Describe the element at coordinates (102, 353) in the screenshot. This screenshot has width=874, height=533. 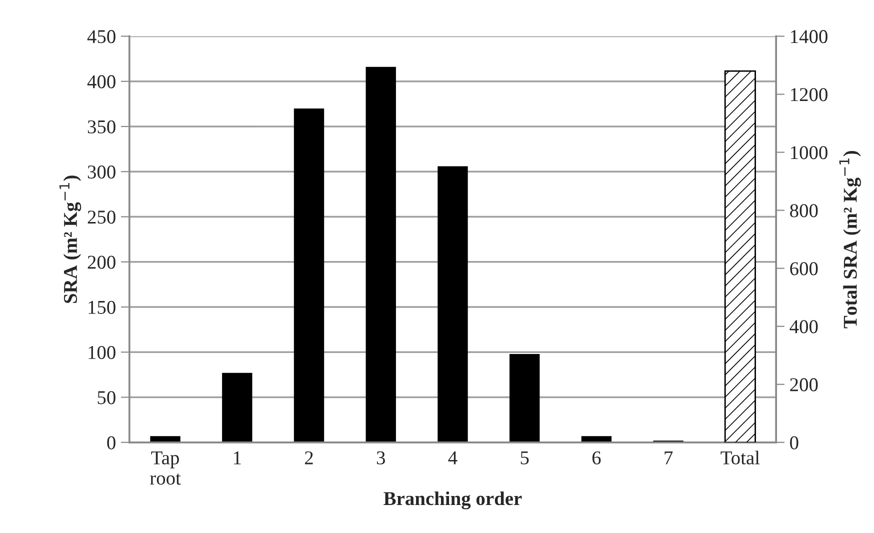
I see `y-tick-label: 100` at that location.